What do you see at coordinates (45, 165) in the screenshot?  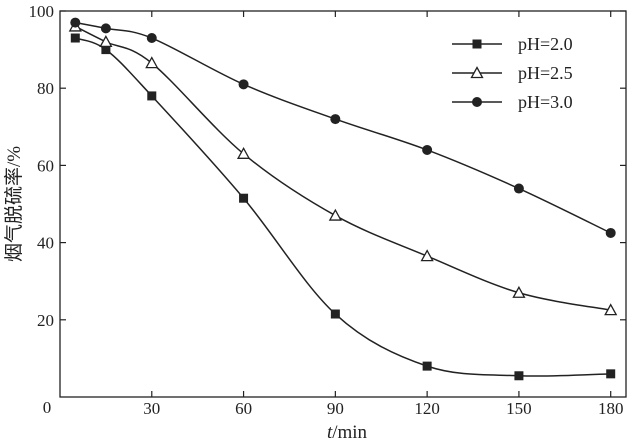 I see `y-tick-label: 60` at bounding box center [45, 165].